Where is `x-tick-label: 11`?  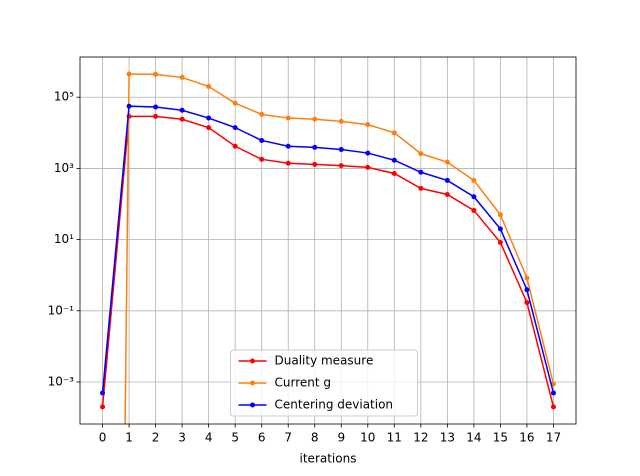 x-tick-label: 11 is located at coordinates (394, 438).